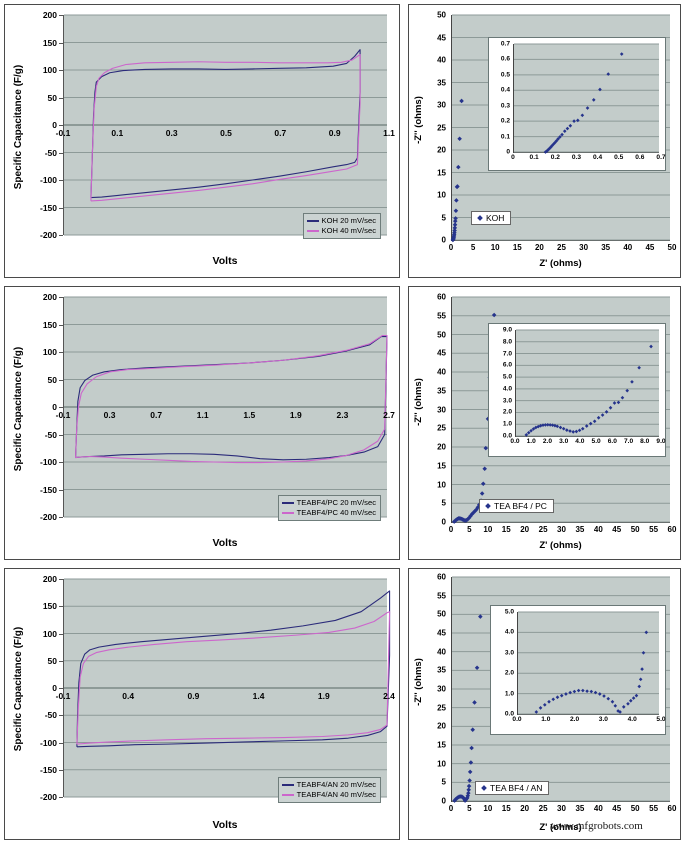  I want to click on inset-y-tick-label: 0.7, so click(505, 44).